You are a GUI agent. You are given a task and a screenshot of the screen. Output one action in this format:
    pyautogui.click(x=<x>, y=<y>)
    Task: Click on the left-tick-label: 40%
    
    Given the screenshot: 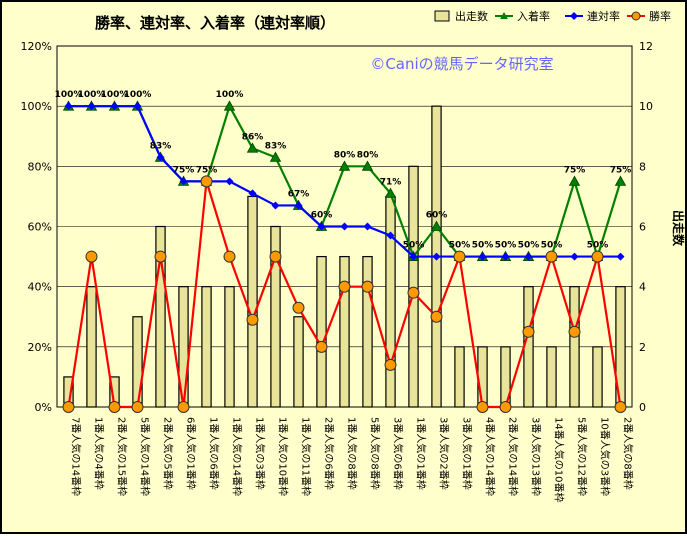 What is the action you would take?
    pyautogui.click(x=40, y=287)
    